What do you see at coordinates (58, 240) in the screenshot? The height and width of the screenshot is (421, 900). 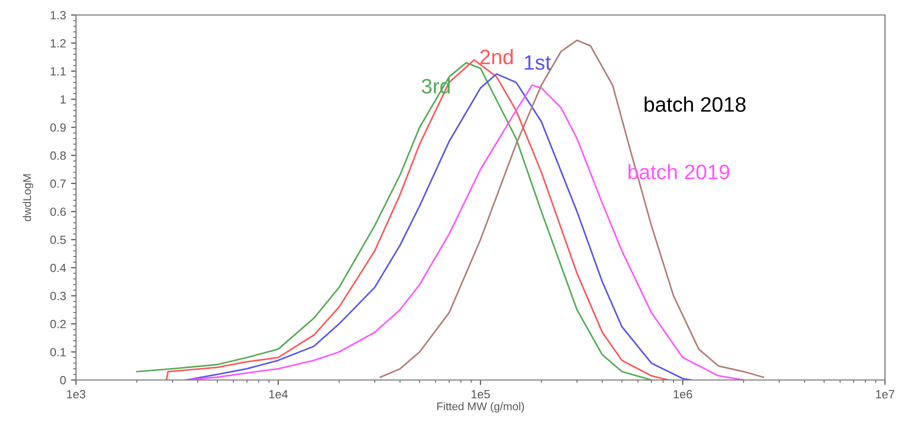 I see `y-tick-label: 0.5` at bounding box center [58, 240].